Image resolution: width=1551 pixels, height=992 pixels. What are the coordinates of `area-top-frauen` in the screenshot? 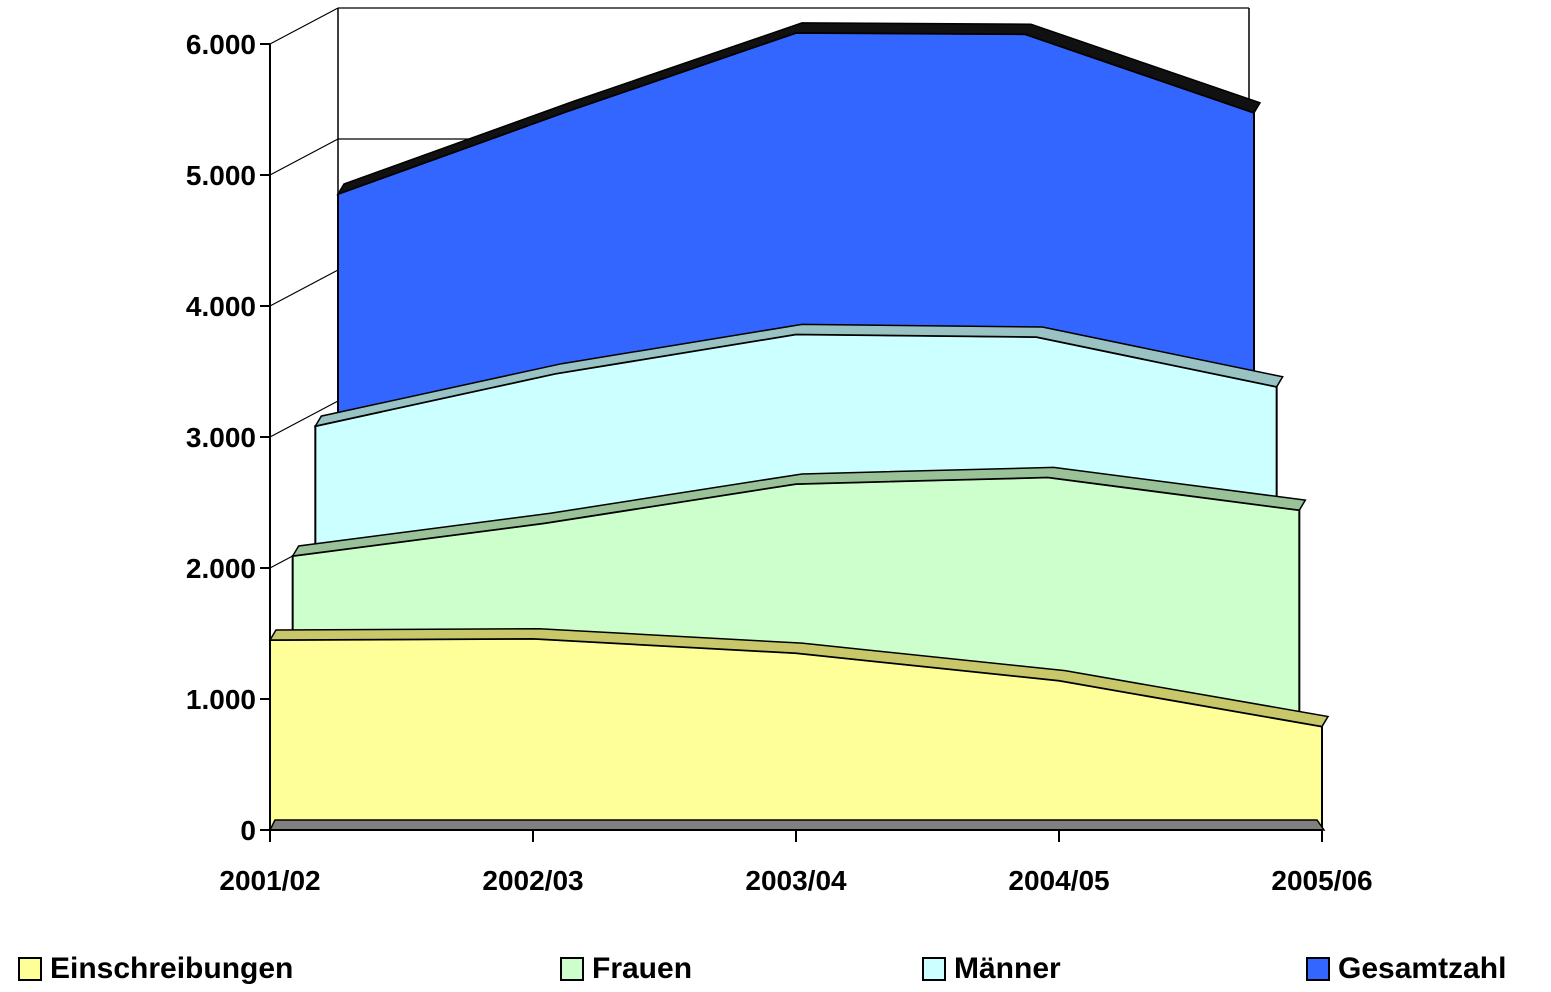 It's located at (799, 511).